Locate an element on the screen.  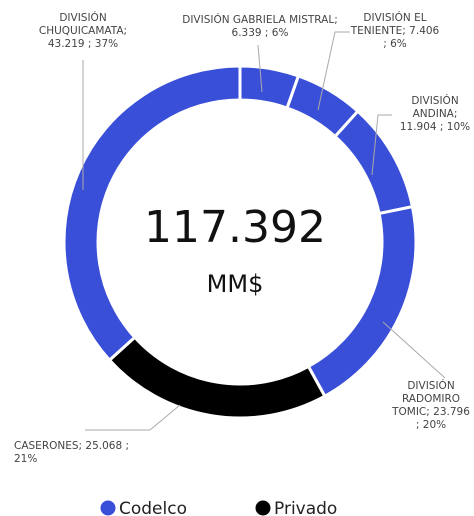
segment-name: DIVISIÓN ANDINA; is located at coordinates (435, 107).